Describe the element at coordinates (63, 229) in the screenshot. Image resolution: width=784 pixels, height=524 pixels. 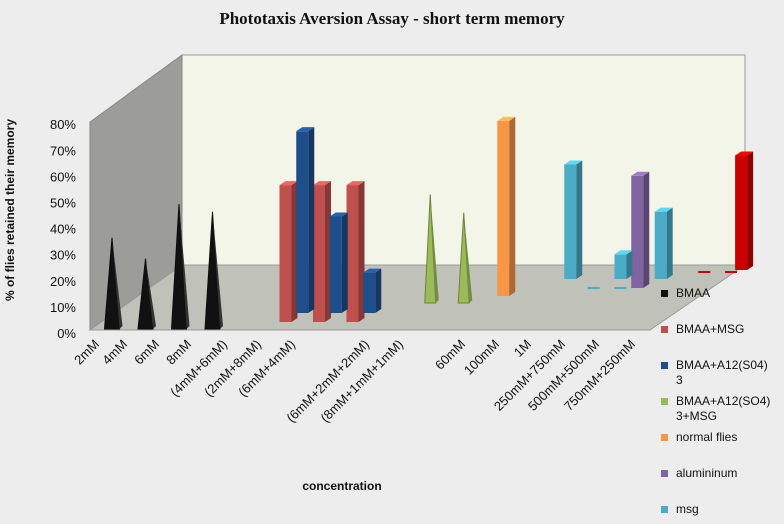
I see `y-tick-label: 40%` at that location.